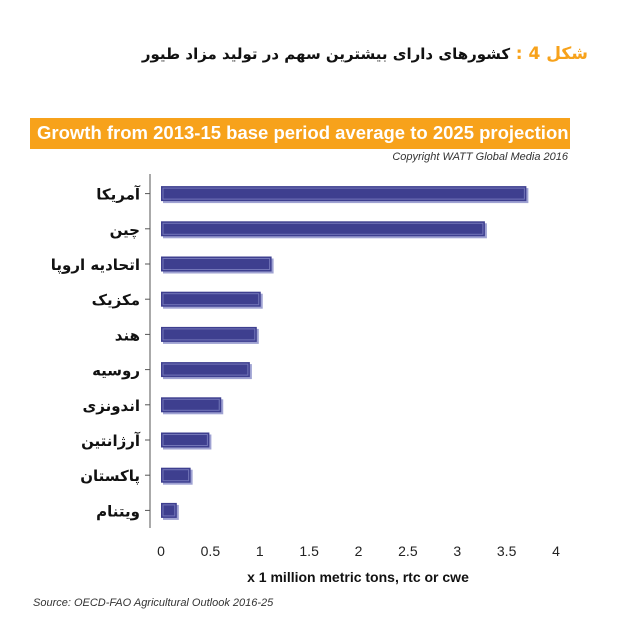 The image size is (628, 638). Describe the element at coordinates (127, 335) in the screenshot. I see `category-label: هند` at that location.